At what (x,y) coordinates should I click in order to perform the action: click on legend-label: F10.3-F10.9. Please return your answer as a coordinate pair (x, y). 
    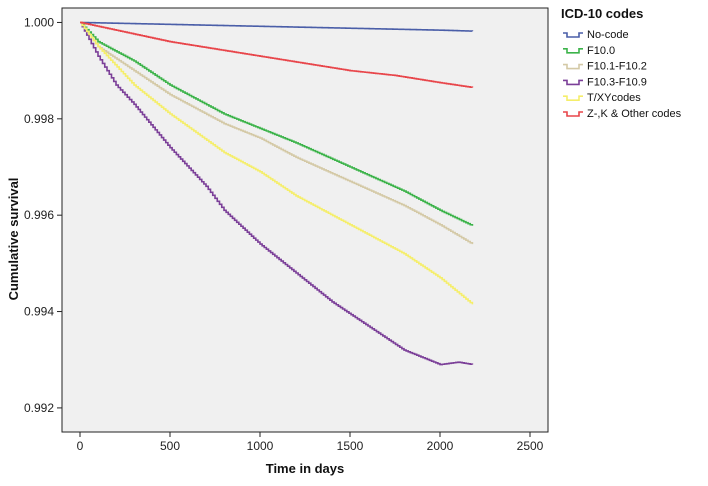
    Looking at the image, I should click on (617, 82).